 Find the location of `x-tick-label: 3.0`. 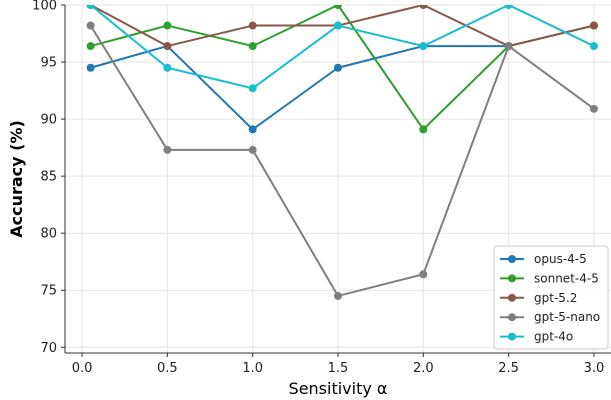

x-tick-label: 3.0 is located at coordinates (594, 368).